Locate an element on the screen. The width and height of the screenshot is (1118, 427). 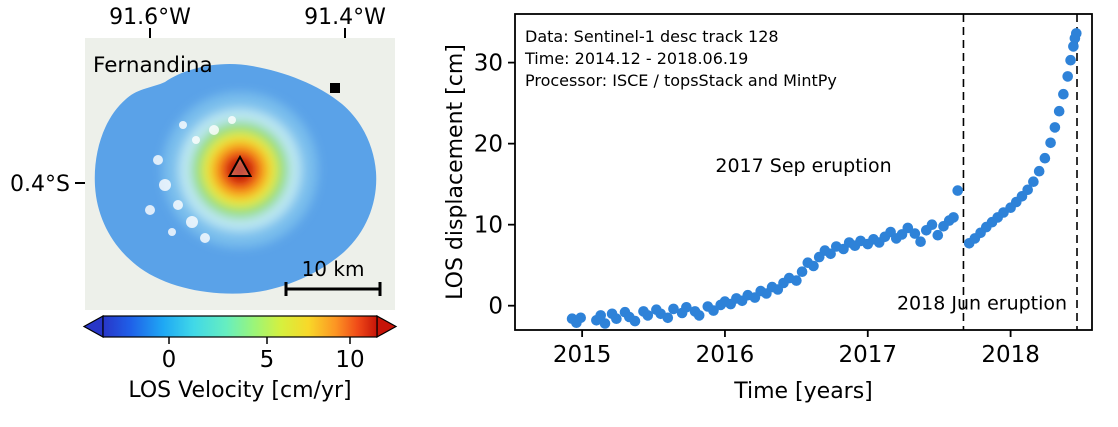
info-text-line: Data: Sentinel-1 desc track 128 is located at coordinates (652, 36).